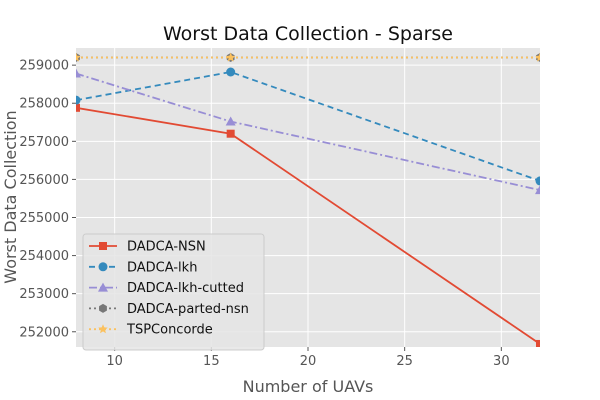 The image size is (600, 400). I want to click on legend-label: TSPConcorde, so click(169, 330).